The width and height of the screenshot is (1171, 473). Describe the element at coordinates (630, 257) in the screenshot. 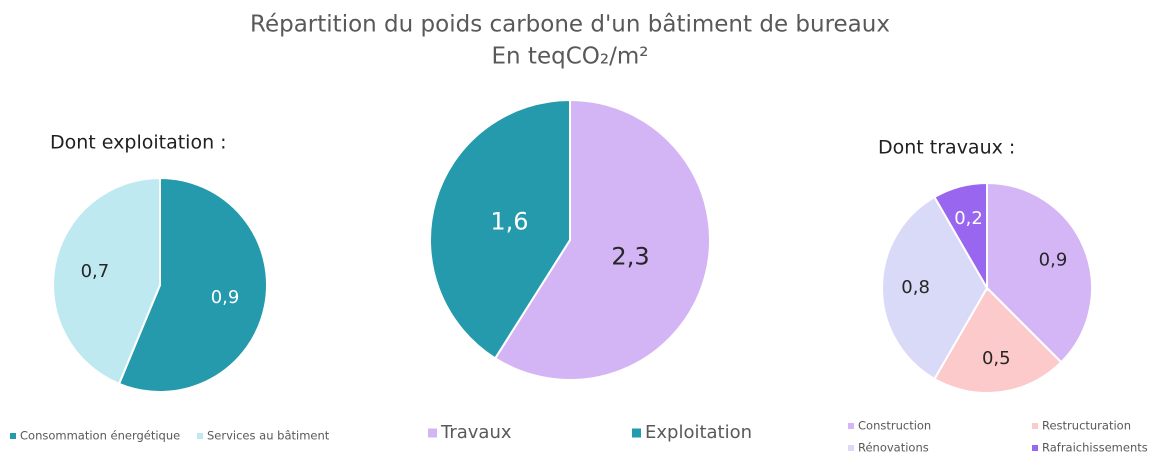

I see `value-label: 2,3` at that location.